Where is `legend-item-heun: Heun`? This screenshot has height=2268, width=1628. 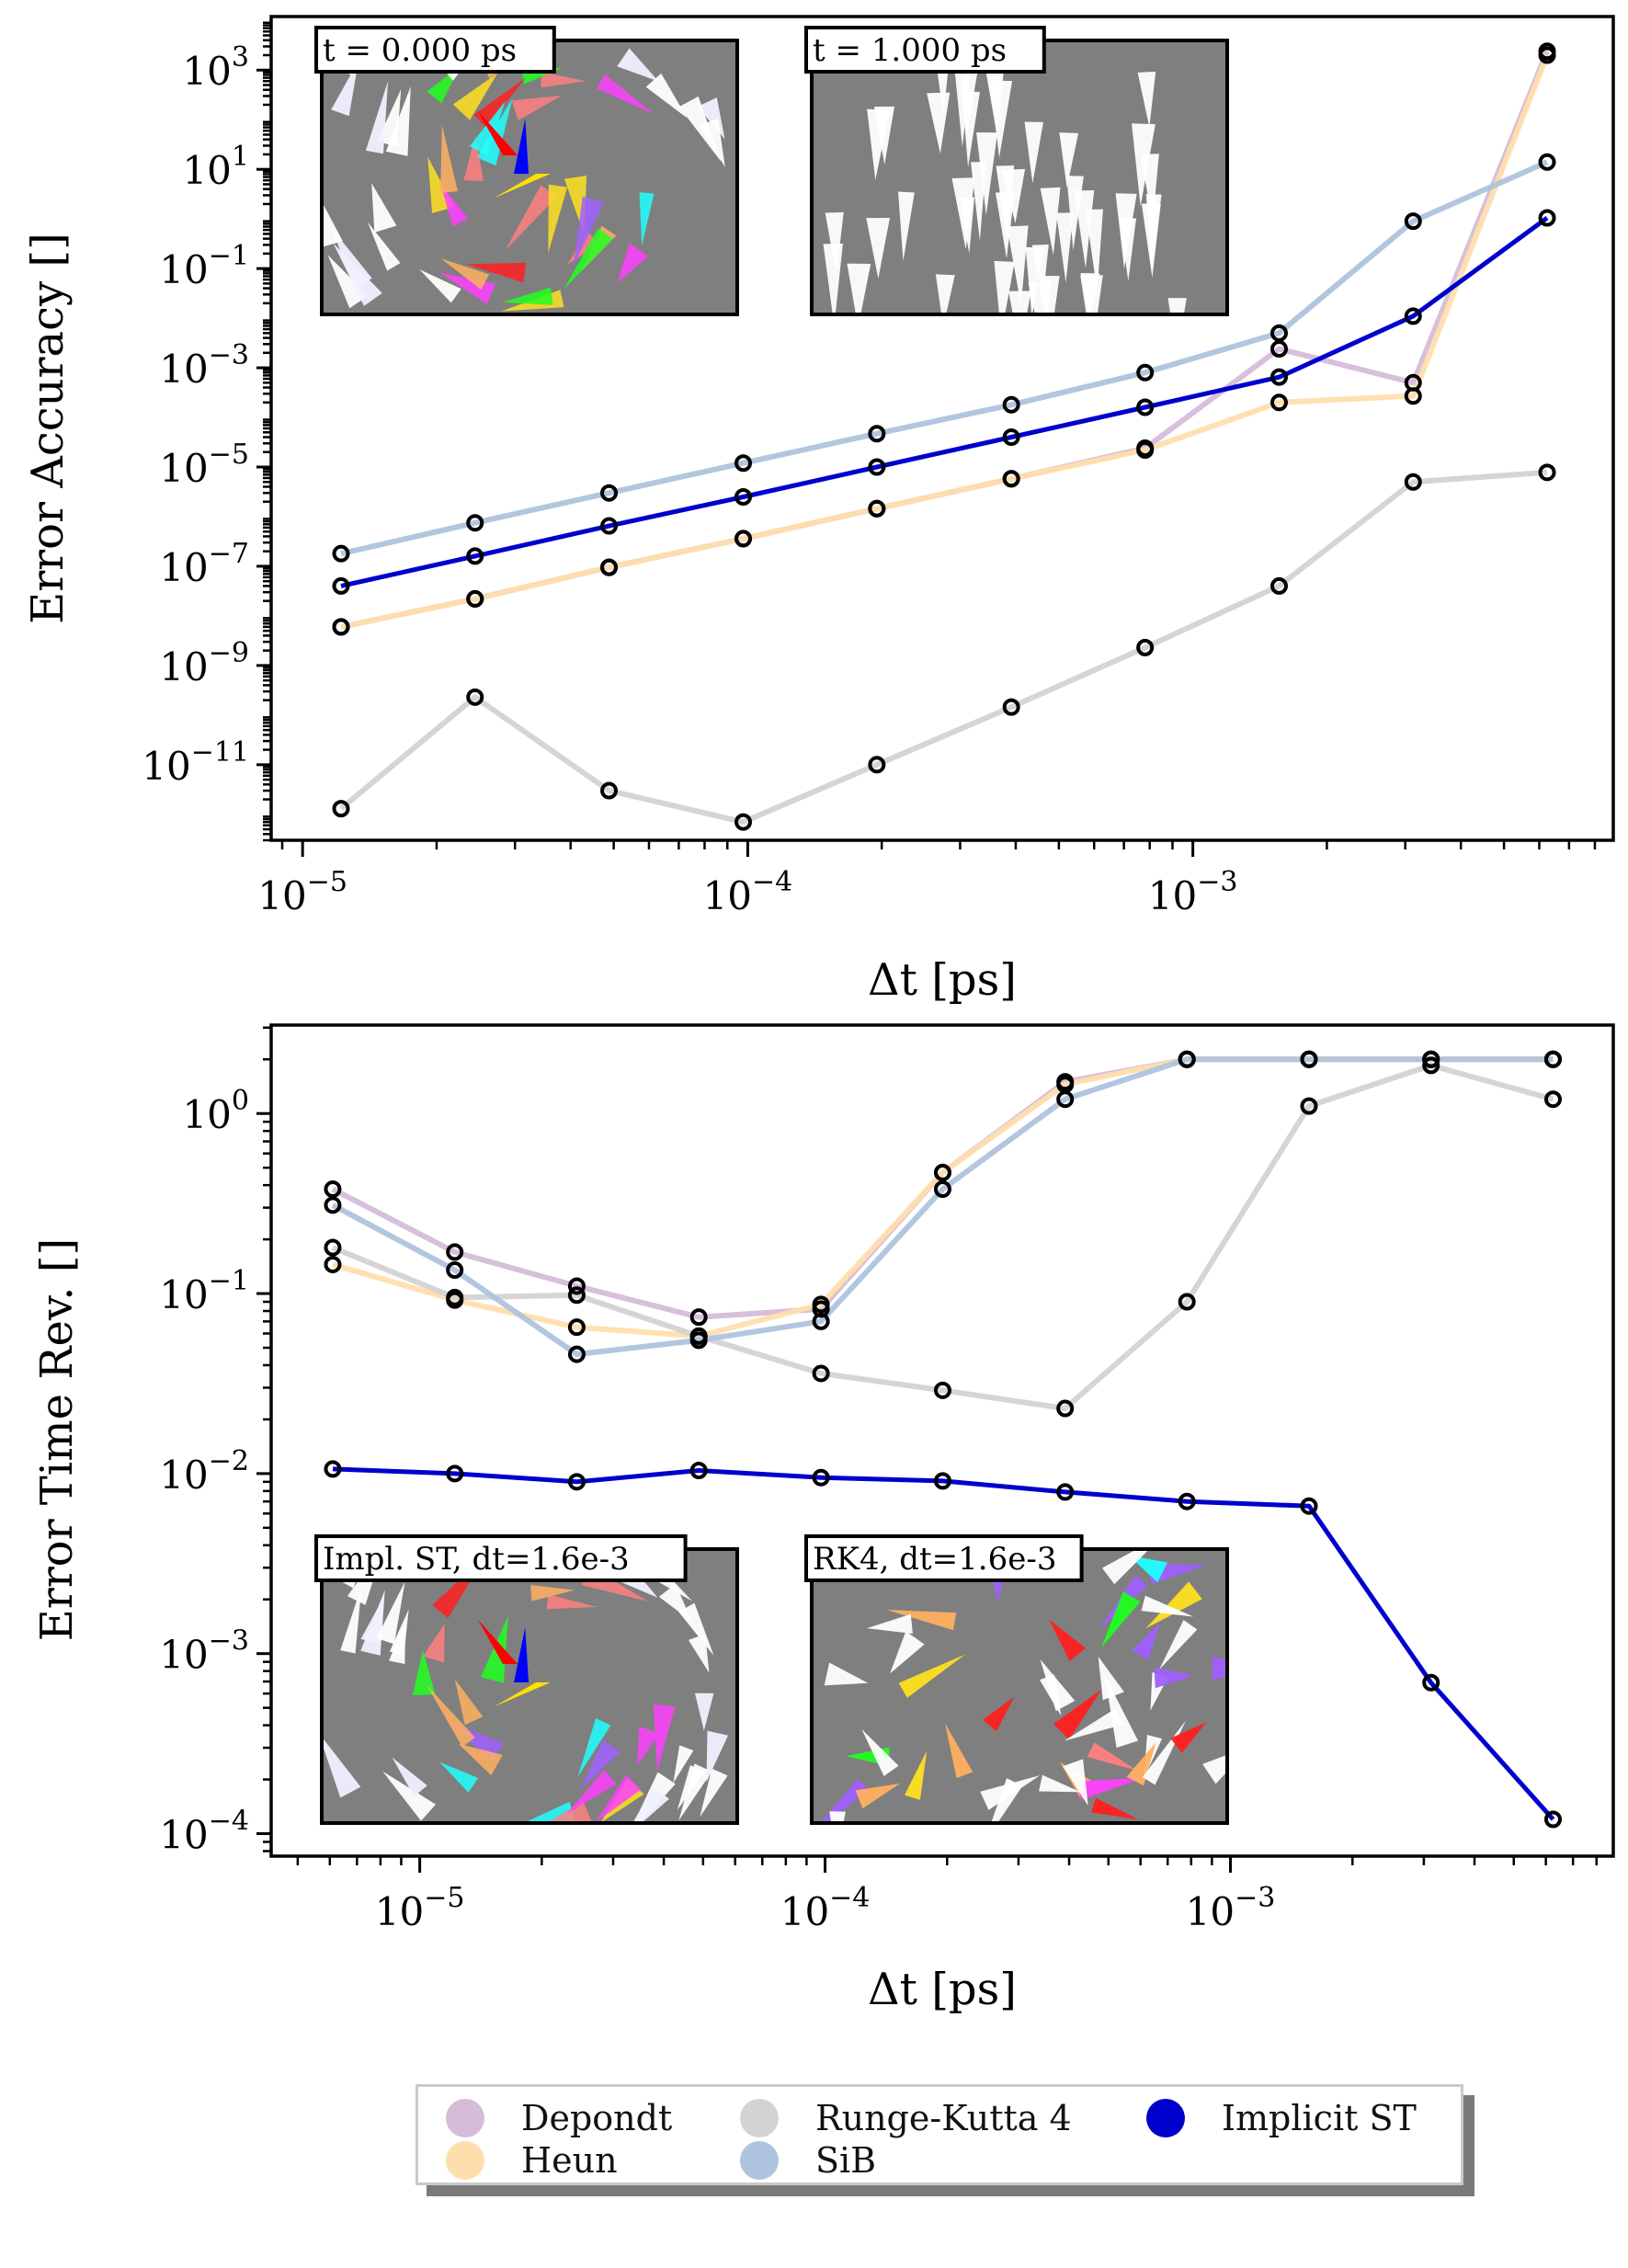
legend-item-heun: Heun is located at coordinates (532, 2160).